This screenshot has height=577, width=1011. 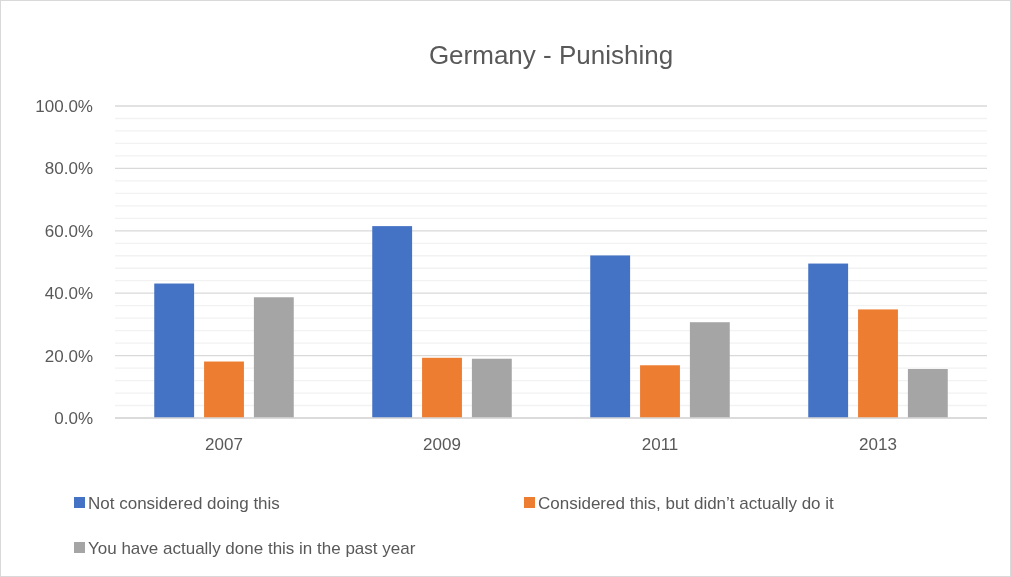 What do you see at coordinates (660, 444) in the screenshot?
I see `x-tick-label: 2011` at bounding box center [660, 444].